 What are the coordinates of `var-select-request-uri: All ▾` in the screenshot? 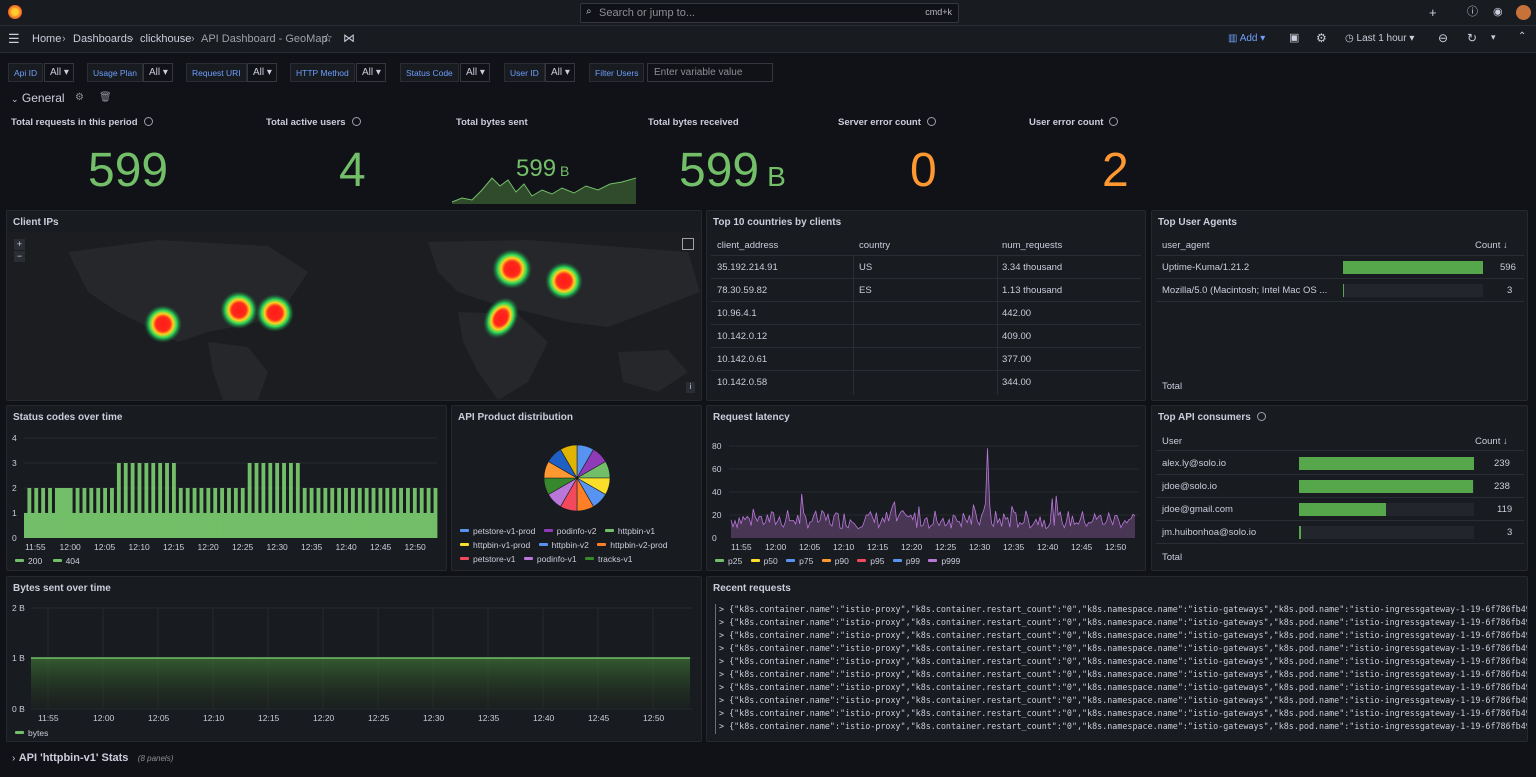 It's located at (262, 72).